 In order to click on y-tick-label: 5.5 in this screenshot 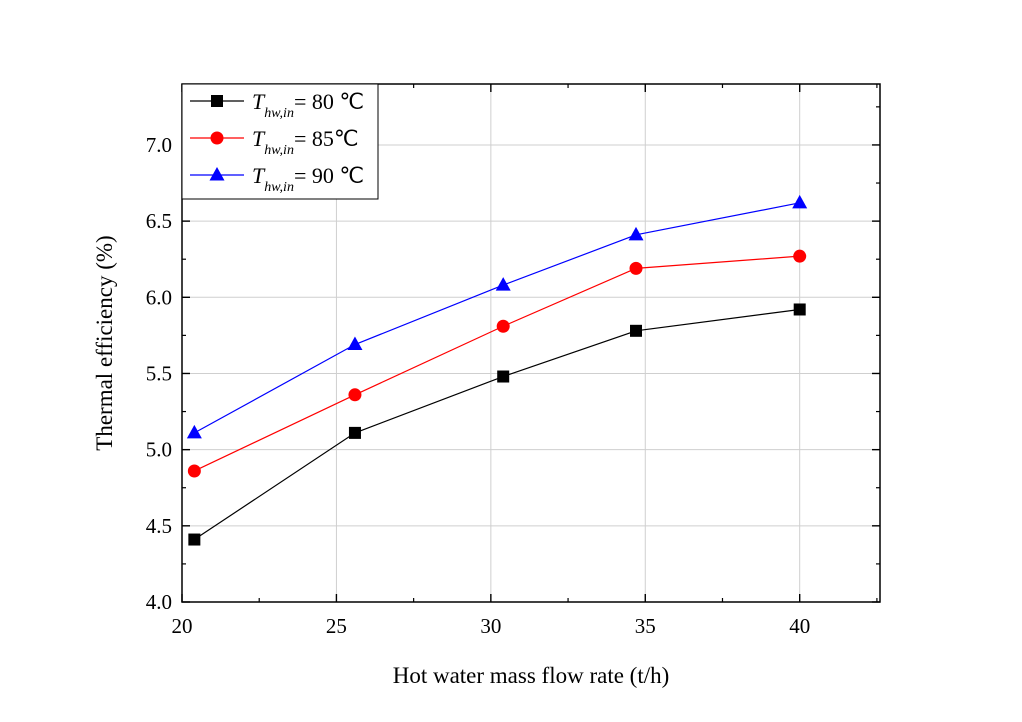, I will do `click(159, 373)`.